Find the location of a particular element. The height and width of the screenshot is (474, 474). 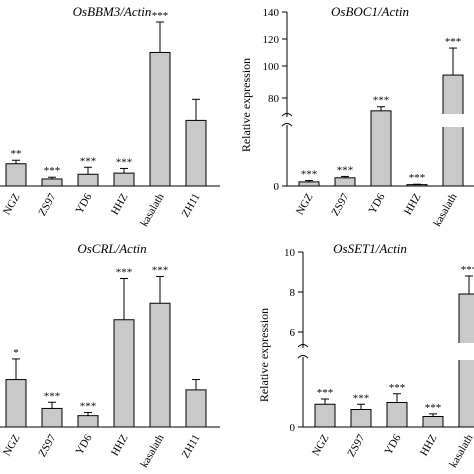

bar-p4-kasalath is located at coordinates (466, 360).